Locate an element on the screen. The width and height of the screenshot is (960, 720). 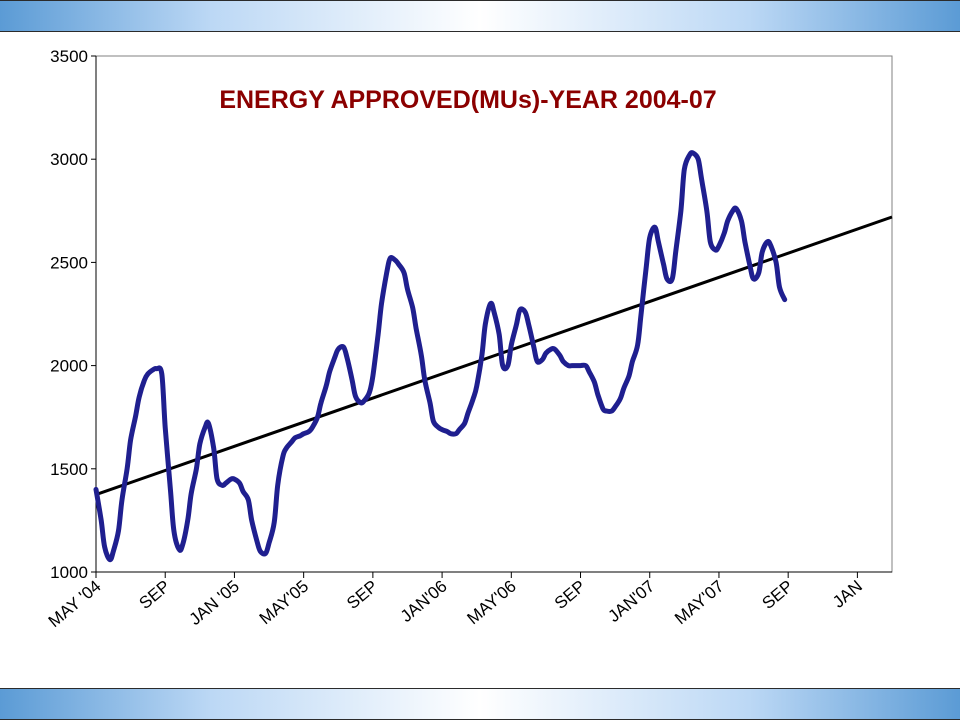
bottom-banner is located at coordinates (480, 704).